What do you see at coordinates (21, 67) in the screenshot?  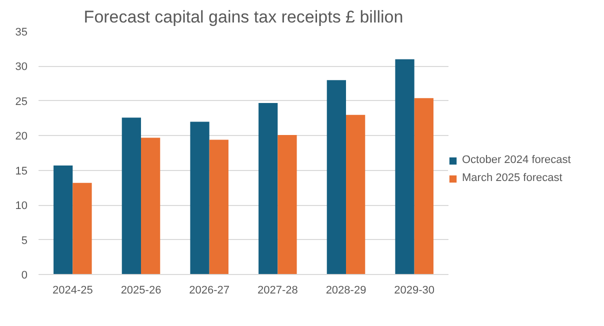 I see `y-tick-label: 30` at bounding box center [21, 67].